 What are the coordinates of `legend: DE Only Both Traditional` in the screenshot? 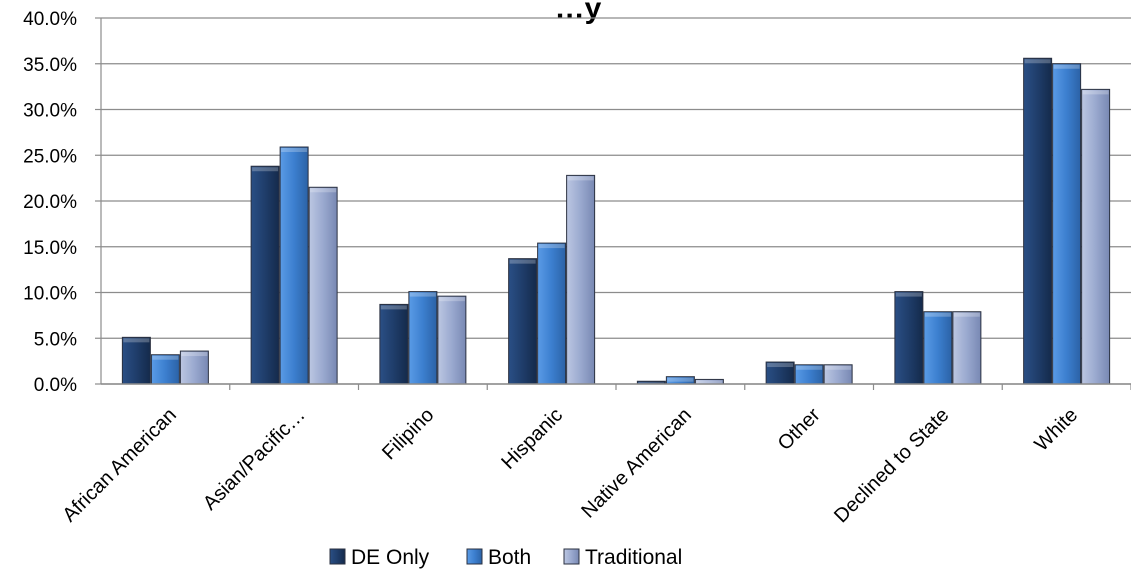 It's located at (505, 557).